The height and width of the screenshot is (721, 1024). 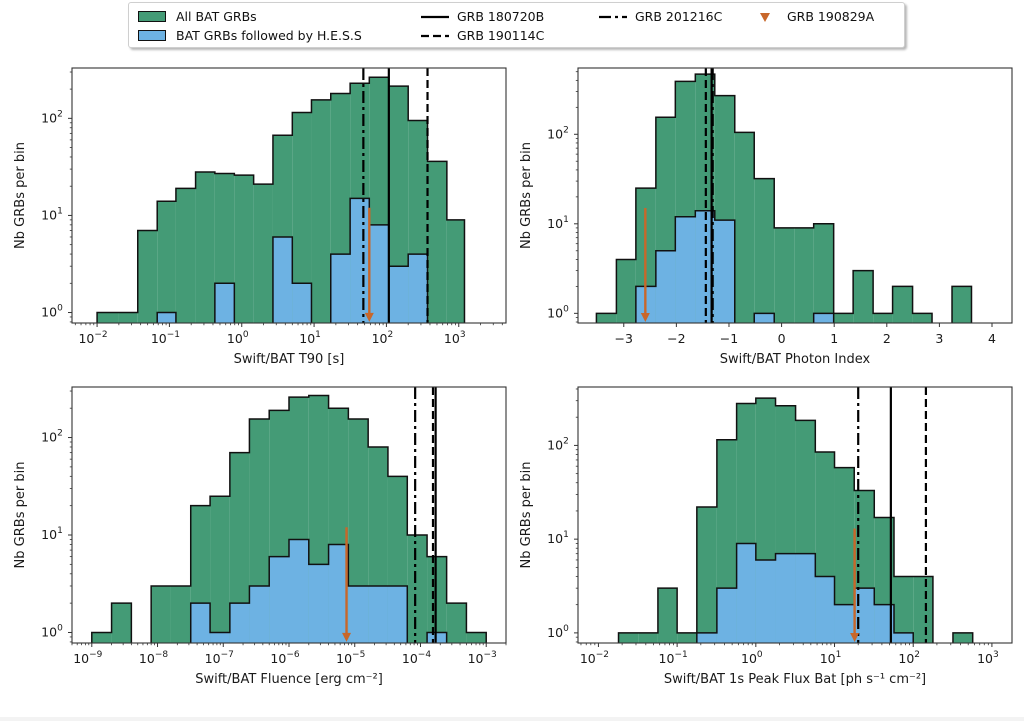 I want to click on legend-swatch-hess, so click(x=152, y=35).